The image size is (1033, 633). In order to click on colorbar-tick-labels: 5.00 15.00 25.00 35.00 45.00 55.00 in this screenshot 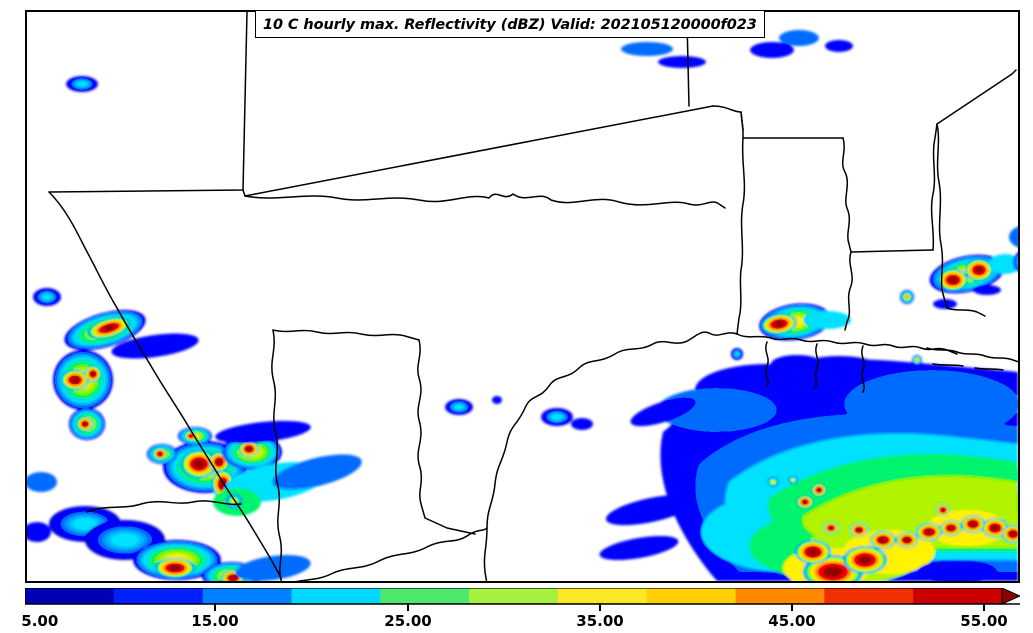, I will do `click(520, 622)`.